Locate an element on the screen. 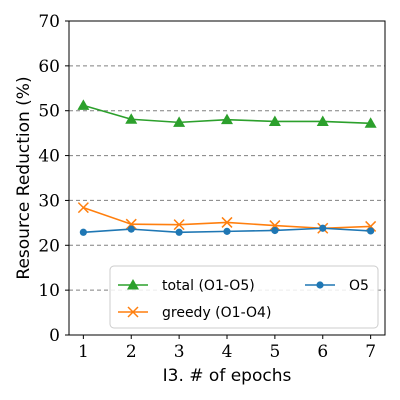  x-tick-label: 3 is located at coordinates (179, 352).